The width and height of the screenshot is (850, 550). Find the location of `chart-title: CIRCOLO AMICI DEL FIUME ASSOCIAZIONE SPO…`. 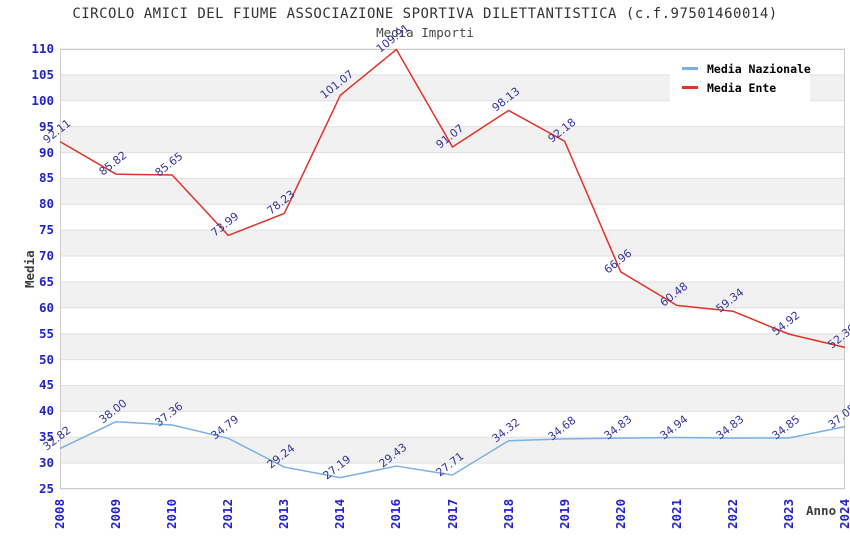

chart-title: CIRCOLO AMICI DEL FIUME ASSOCIAZIONE SPO… is located at coordinates (425, 14).